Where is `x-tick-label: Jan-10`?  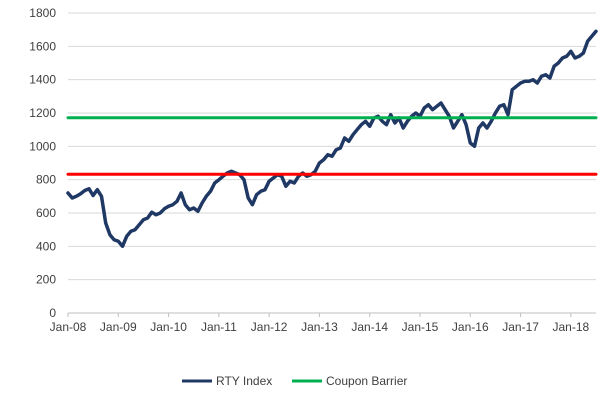 x-tick-label: Jan-10 is located at coordinates (168, 327).